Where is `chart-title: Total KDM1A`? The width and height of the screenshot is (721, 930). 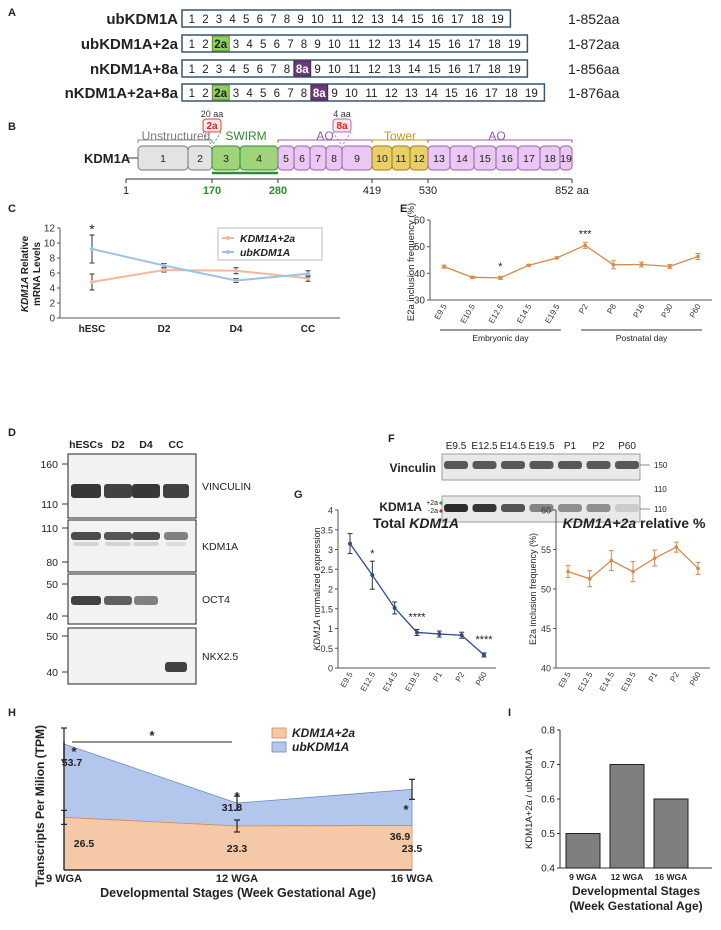
chart-title: Total KDM1A is located at coordinates (416, 523).